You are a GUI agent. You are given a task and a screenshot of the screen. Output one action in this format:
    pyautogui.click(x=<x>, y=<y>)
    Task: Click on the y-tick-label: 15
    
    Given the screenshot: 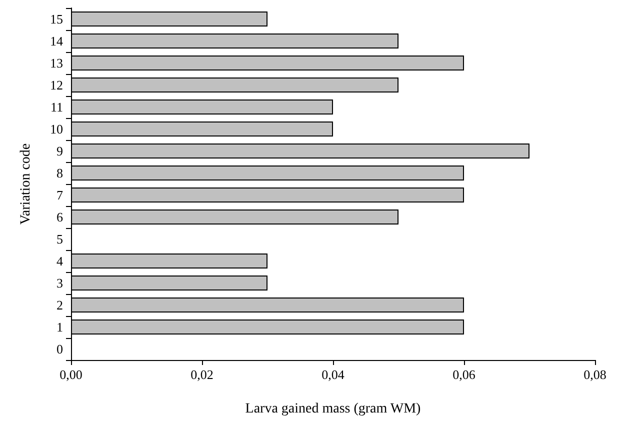 What is the action you would take?
    pyautogui.click(x=56, y=19)
    